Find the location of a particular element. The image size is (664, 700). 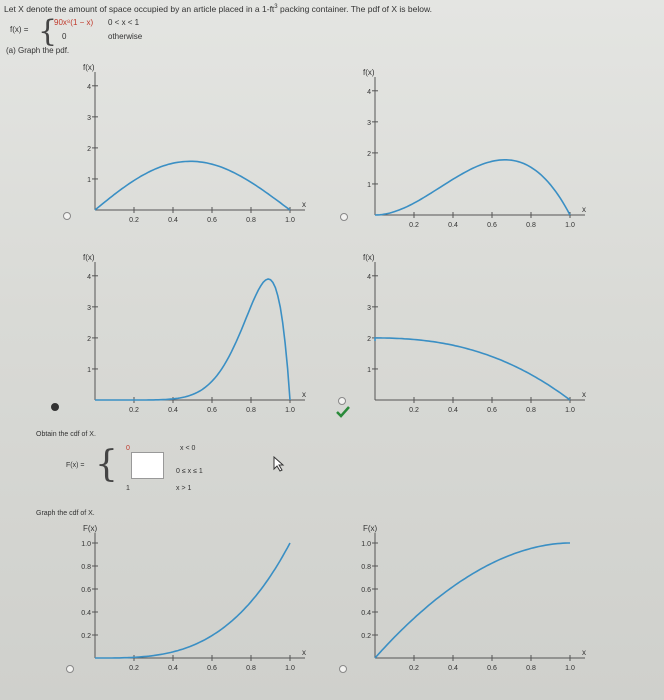

cdf-section-label: Obtain the cdf of X. is located at coordinates (66, 434).